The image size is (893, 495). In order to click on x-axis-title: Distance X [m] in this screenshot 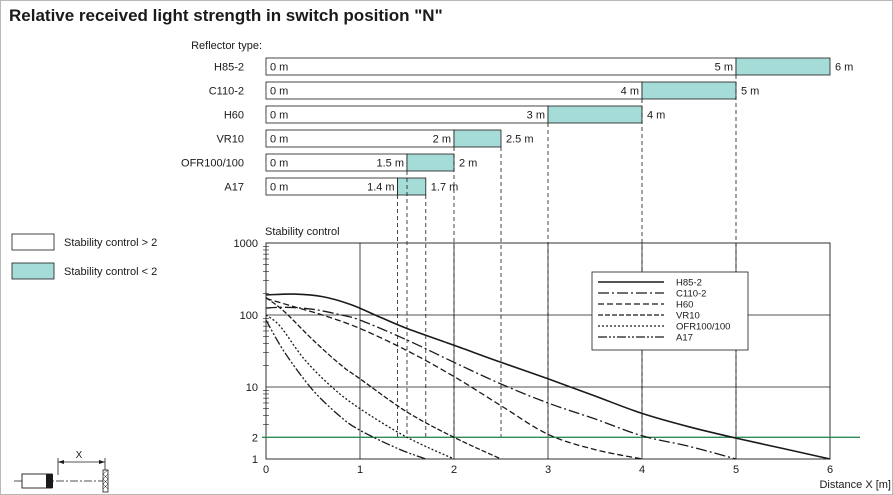, I will do `click(855, 485)`.